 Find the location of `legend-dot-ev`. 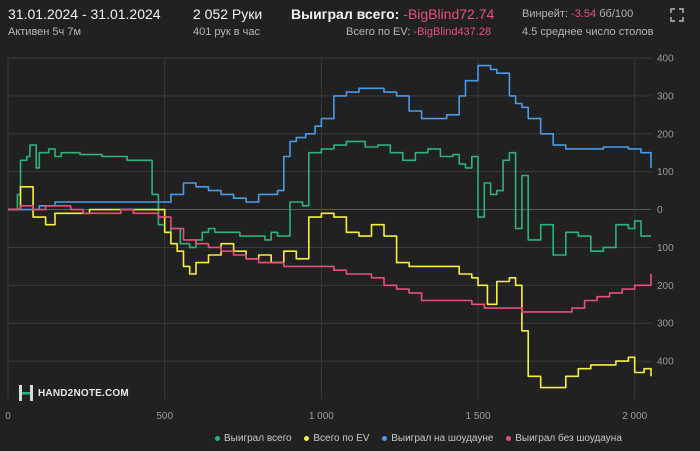

legend-dot-ev is located at coordinates (307, 438).